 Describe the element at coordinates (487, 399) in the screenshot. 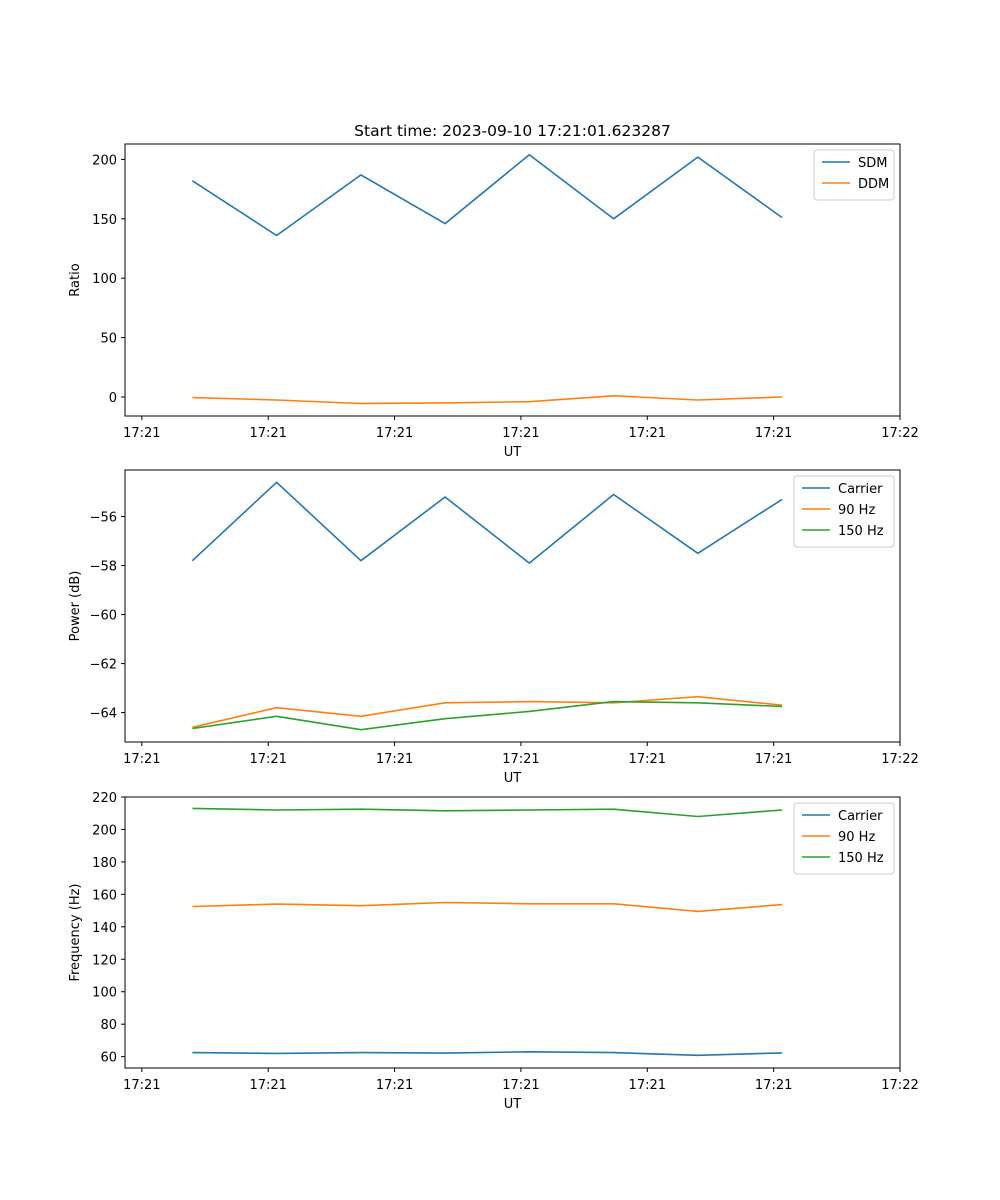

I see `series-line-ddm` at that location.